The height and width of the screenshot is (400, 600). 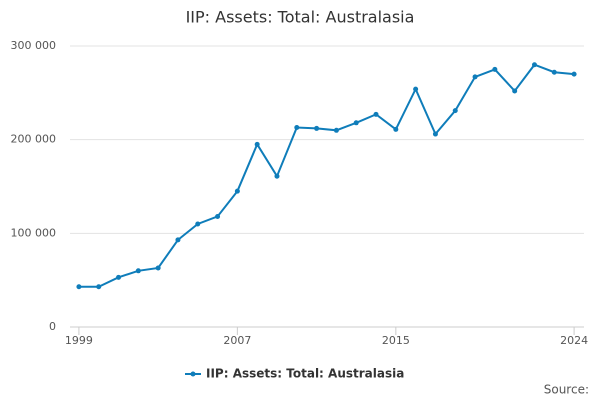 I want to click on y-tick-label: 0, so click(x=52, y=326).